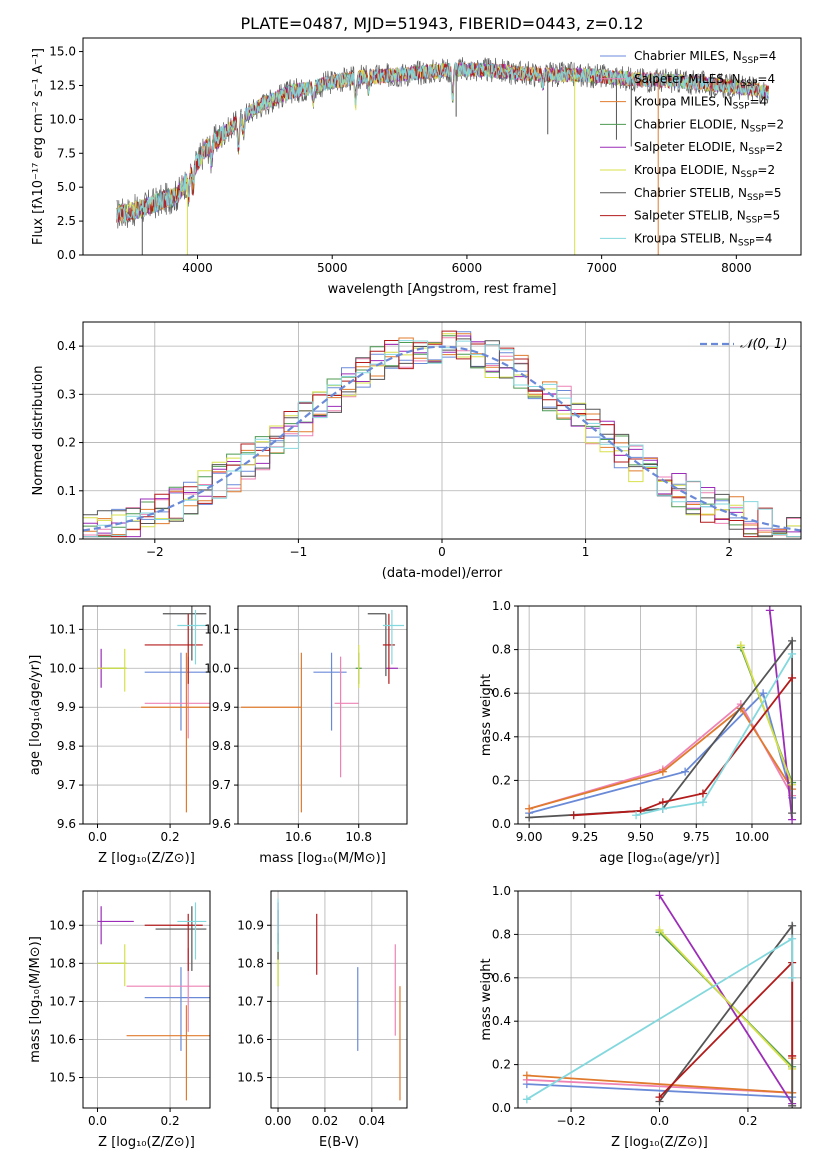 Image resolution: width=819 pixels, height=1170 pixels. Describe the element at coordinates (709, 125) in the screenshot. I see `legend-label: Chabrier ELODIE, NSSP=2` at that location.